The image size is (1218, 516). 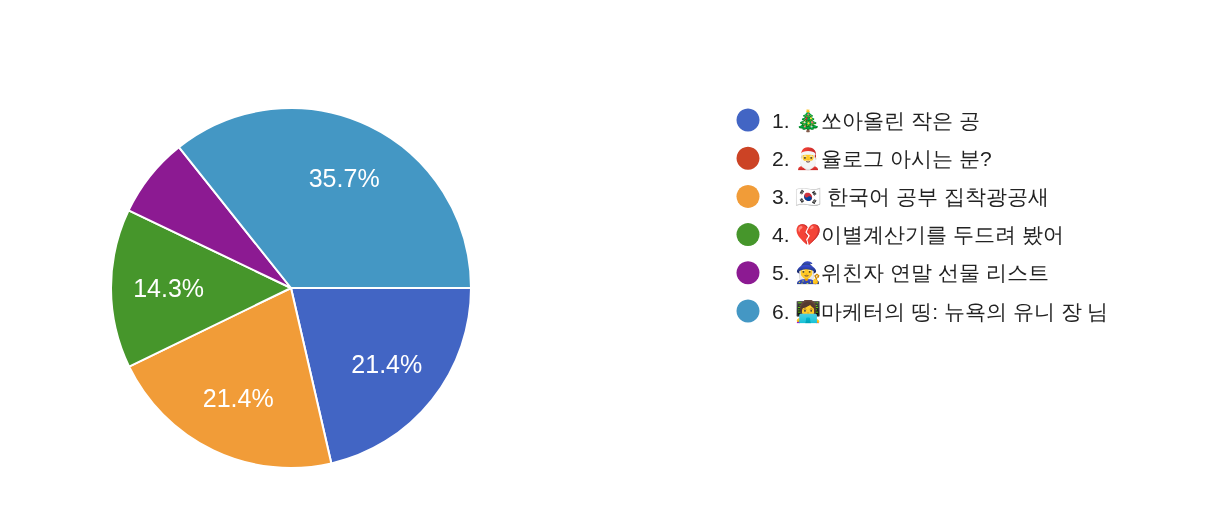 I want to click on legend-label: 1. 🎄쏘아올린 작은 공, so click(x=876, y=120).